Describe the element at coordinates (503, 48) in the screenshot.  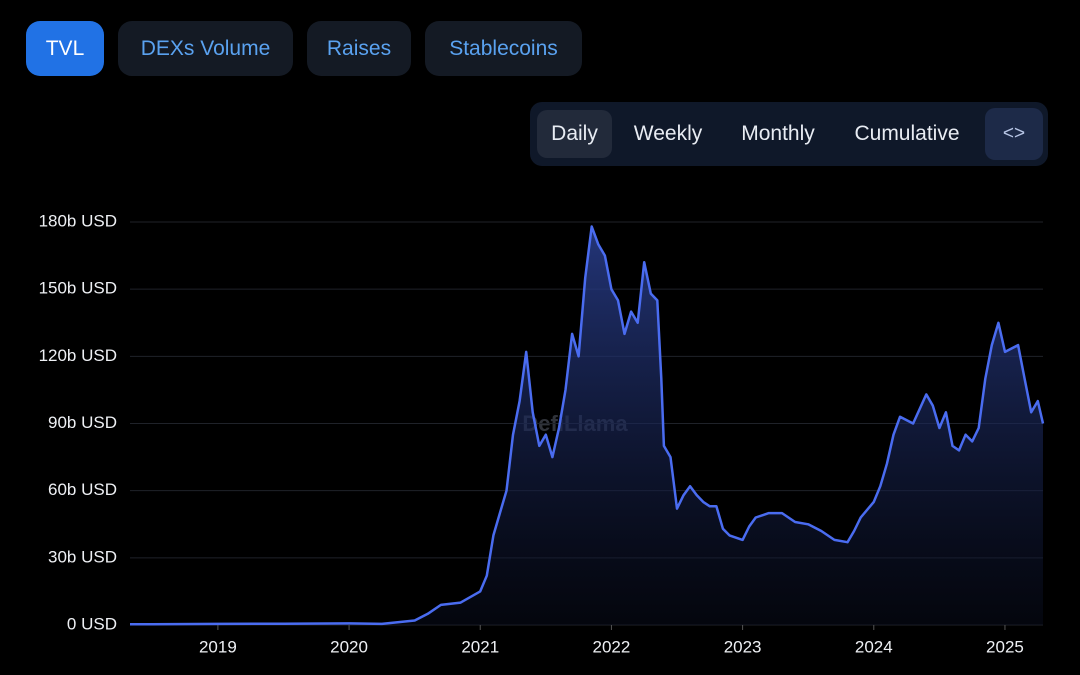
I see `tab: Stablecoins` at that location.